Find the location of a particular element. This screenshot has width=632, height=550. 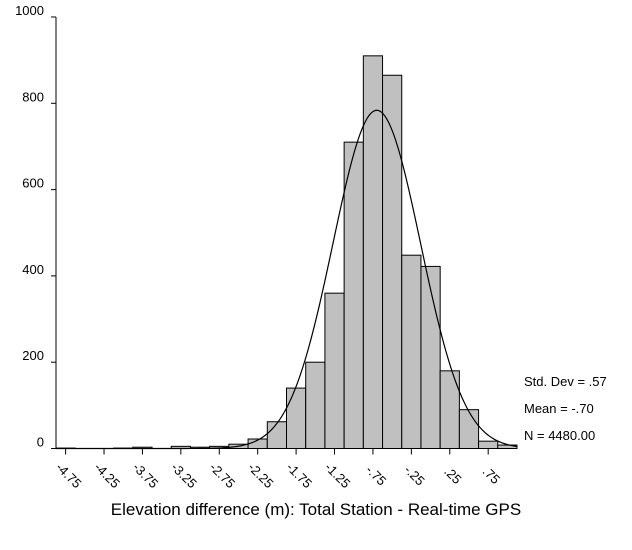

y-tick-label: 800 is located at coordinates (33, 96).